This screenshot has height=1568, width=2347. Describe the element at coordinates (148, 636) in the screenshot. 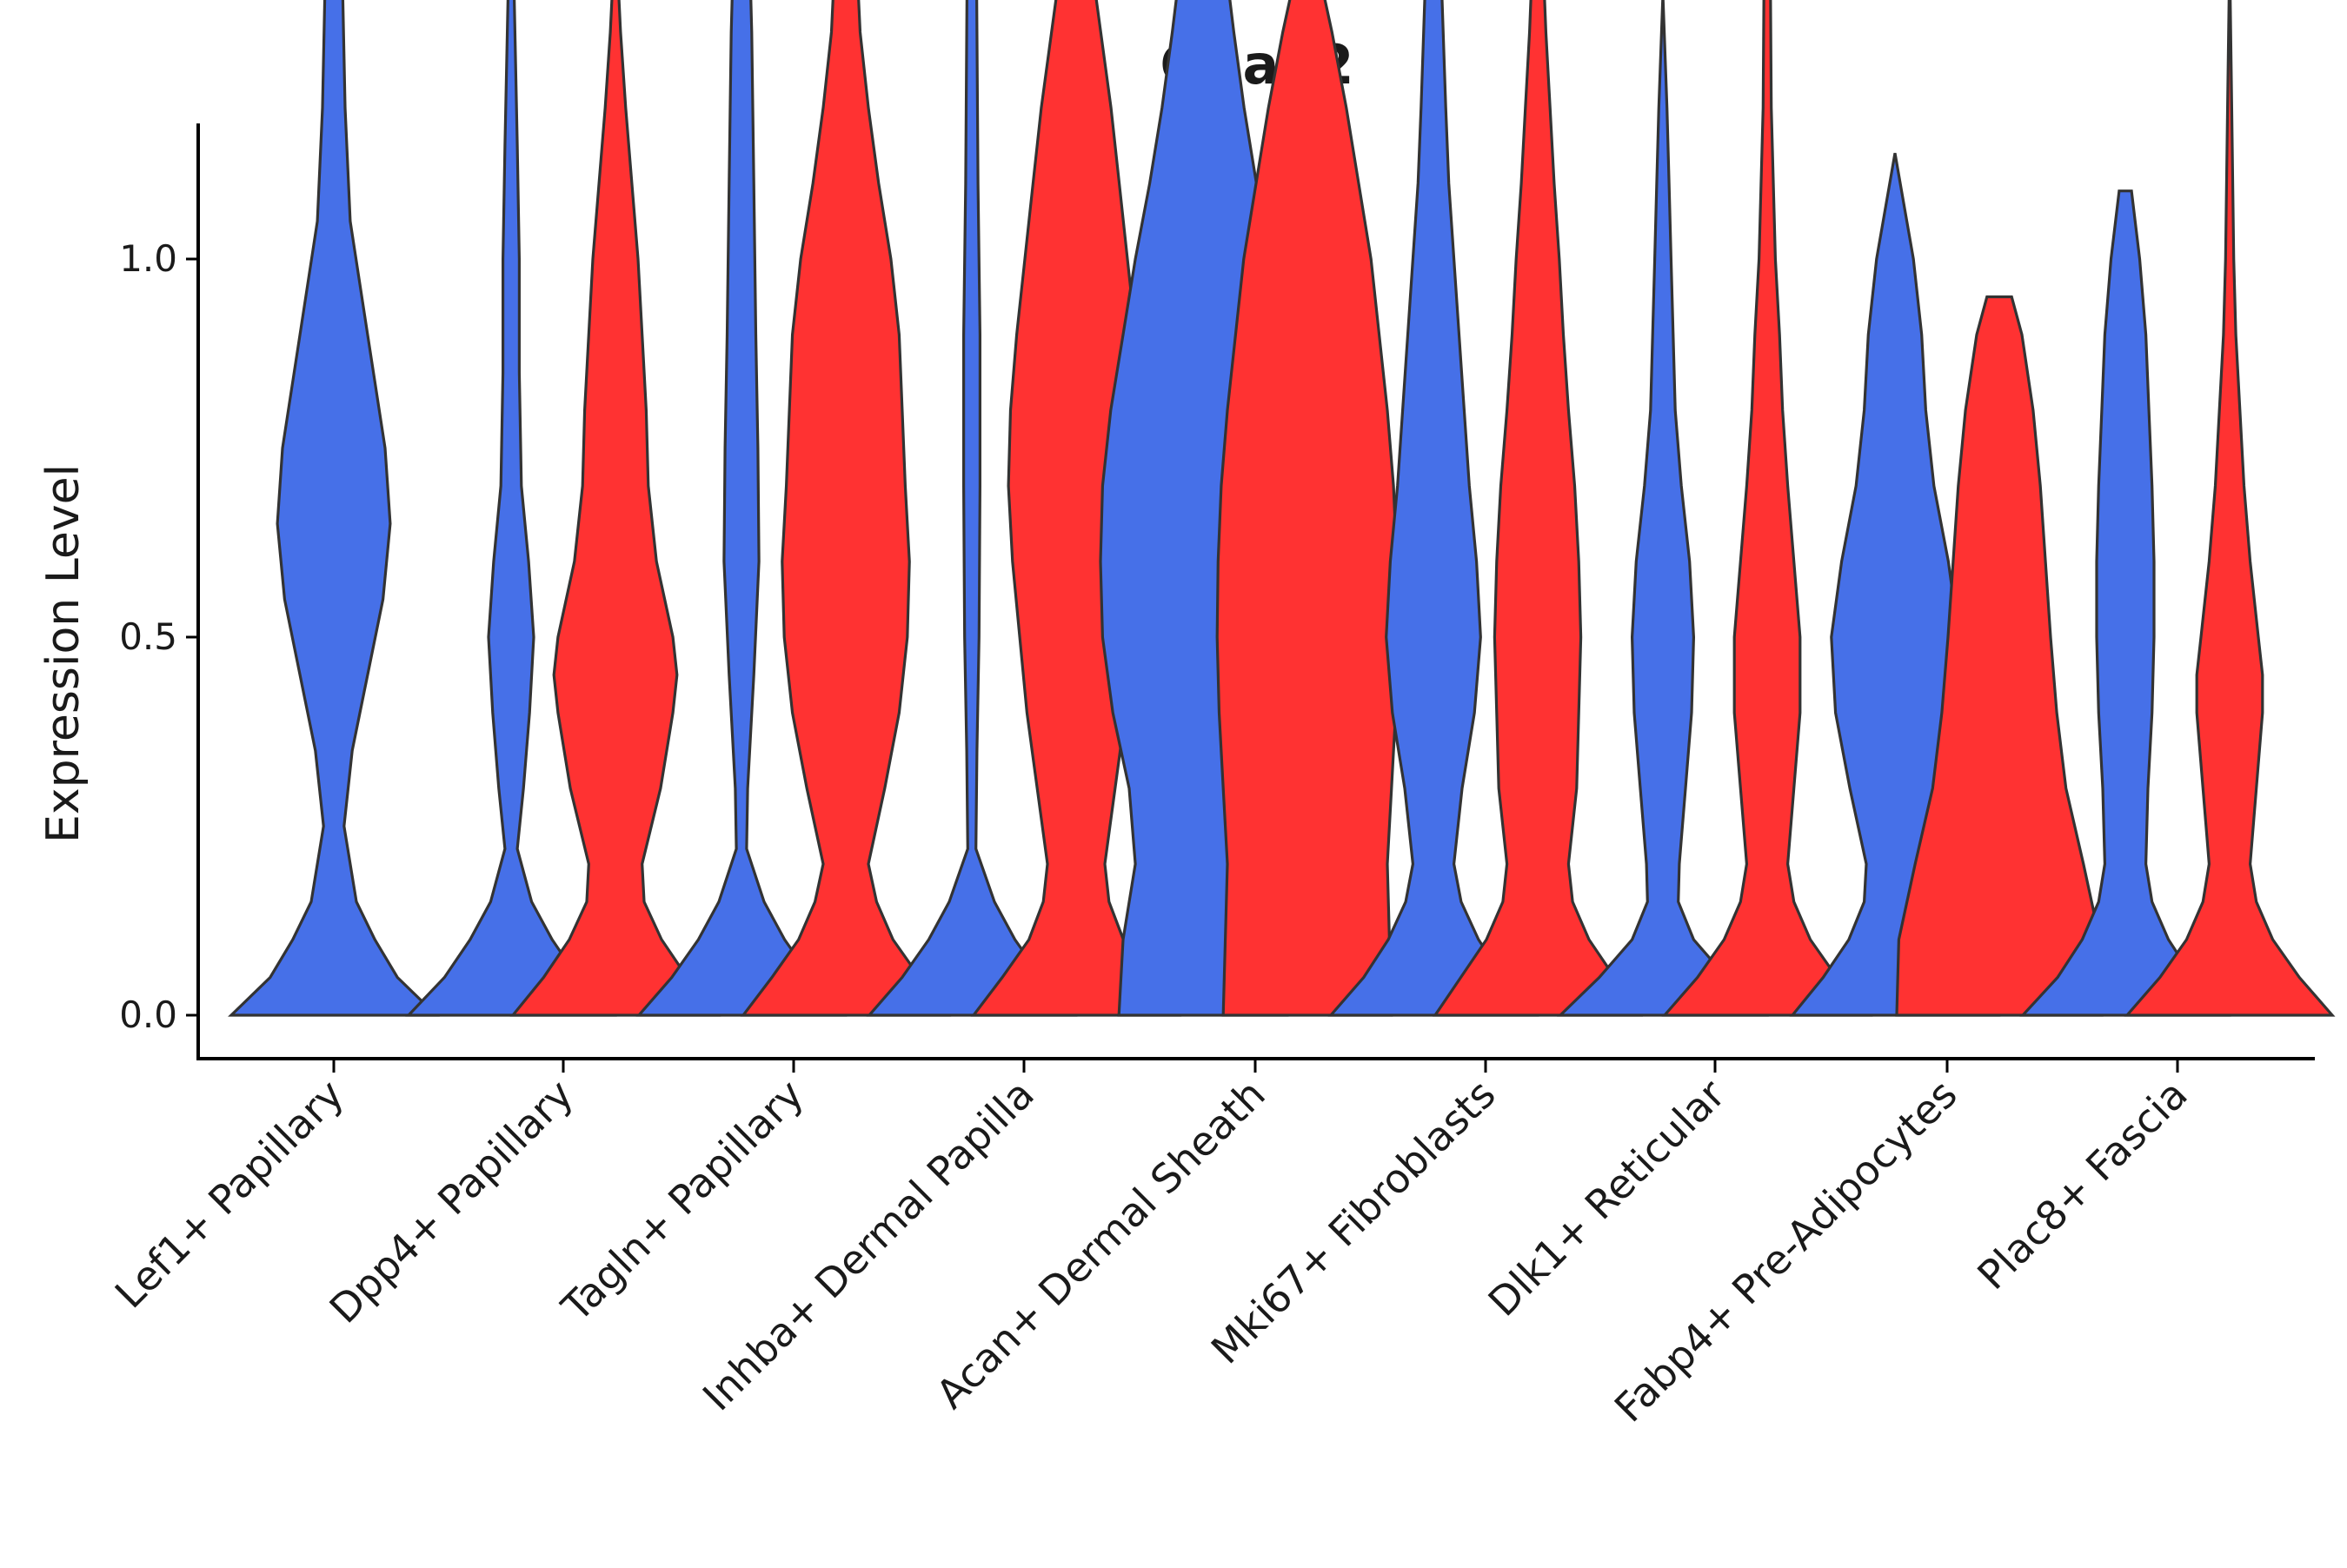

I see `y-tick-label: 0.5` at that location.